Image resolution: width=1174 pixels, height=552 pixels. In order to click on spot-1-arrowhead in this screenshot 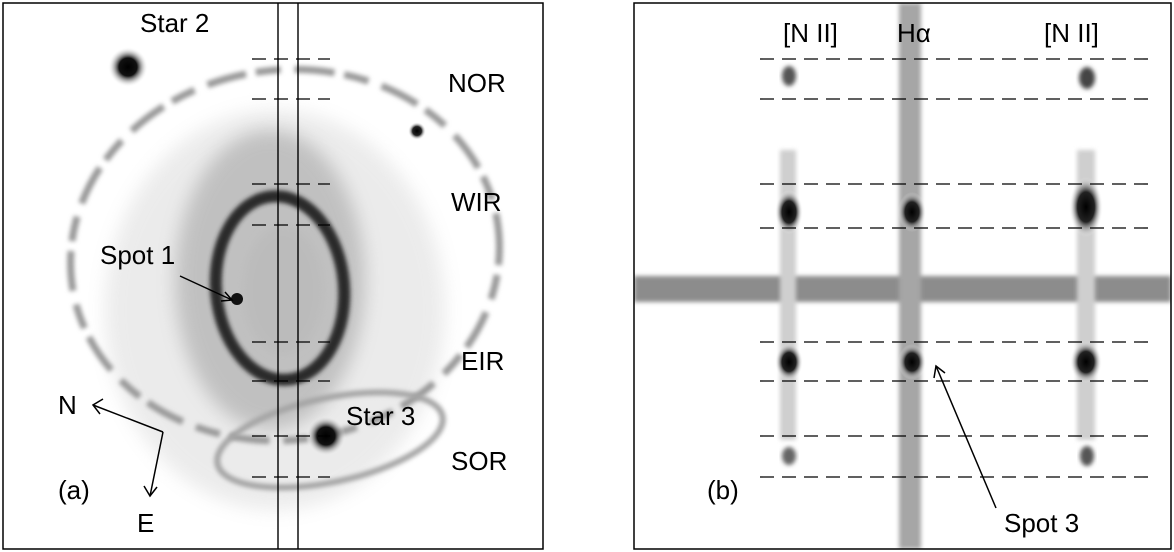, I will do `click(227, 296)`.